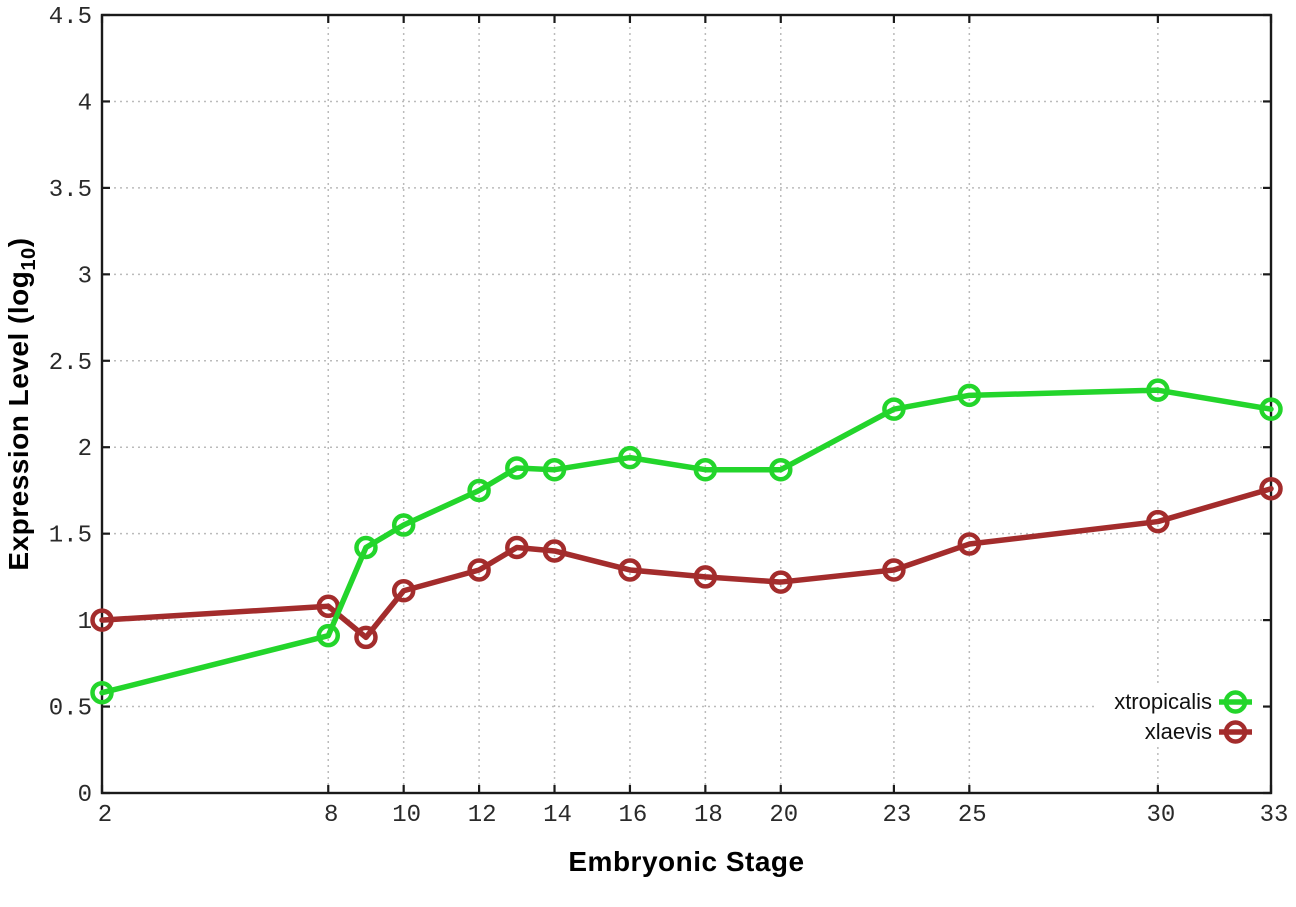 The image size is (1296, 907). I want to click on y-axis-title: Expression Level (log10), so click(22, 403).